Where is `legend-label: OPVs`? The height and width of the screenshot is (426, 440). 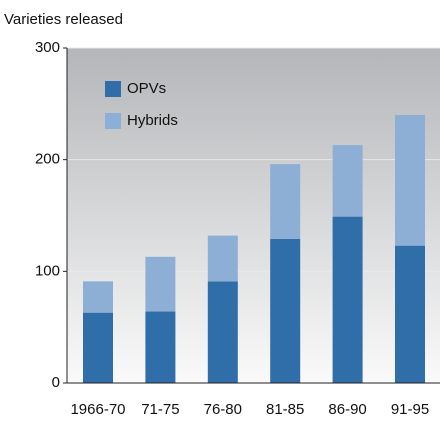
legend-label: OPVs is located at coordinates (146, 88).